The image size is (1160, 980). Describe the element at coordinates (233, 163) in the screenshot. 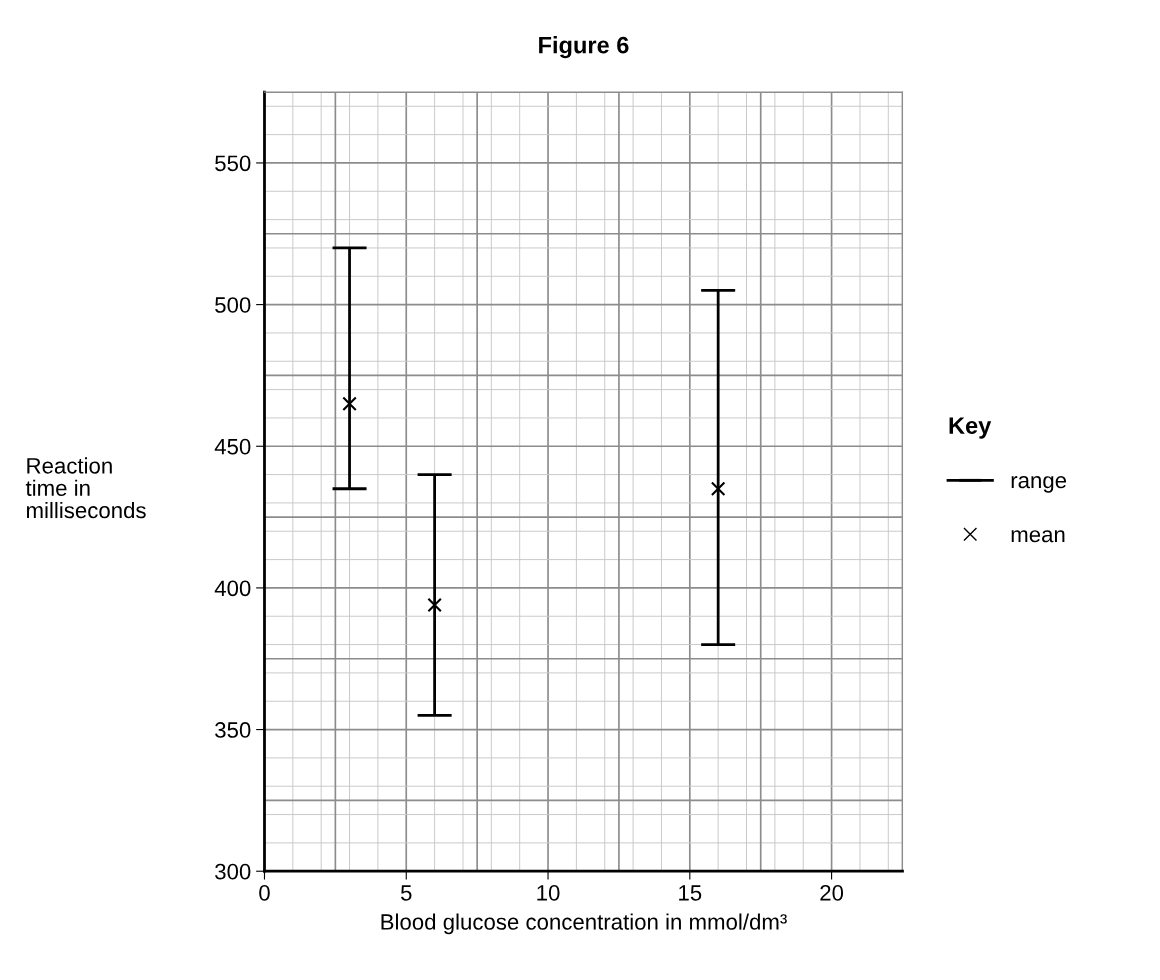

I see `y-tick-label: 550` at that location.